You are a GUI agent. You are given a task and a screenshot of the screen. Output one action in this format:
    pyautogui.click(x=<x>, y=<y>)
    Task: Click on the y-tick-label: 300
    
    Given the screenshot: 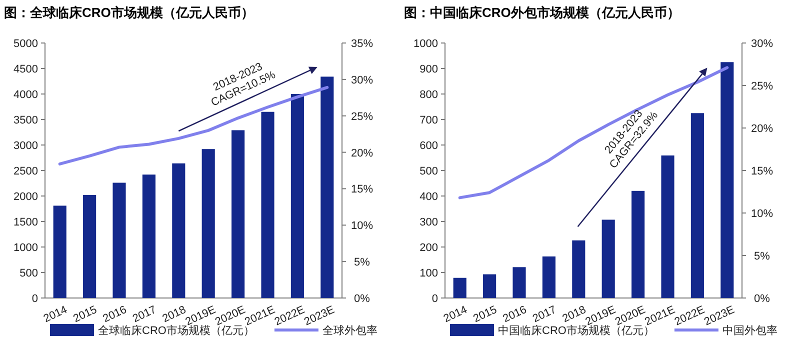 What is the action you would take?
    pyautogui.click(x=429, y=222)
    